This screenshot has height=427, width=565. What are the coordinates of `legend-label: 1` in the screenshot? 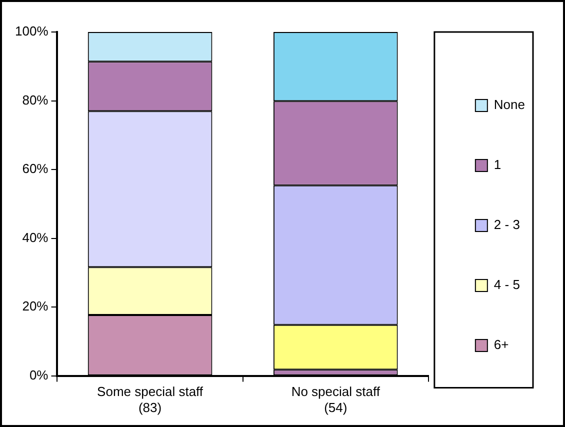 It's located at (498, 164).